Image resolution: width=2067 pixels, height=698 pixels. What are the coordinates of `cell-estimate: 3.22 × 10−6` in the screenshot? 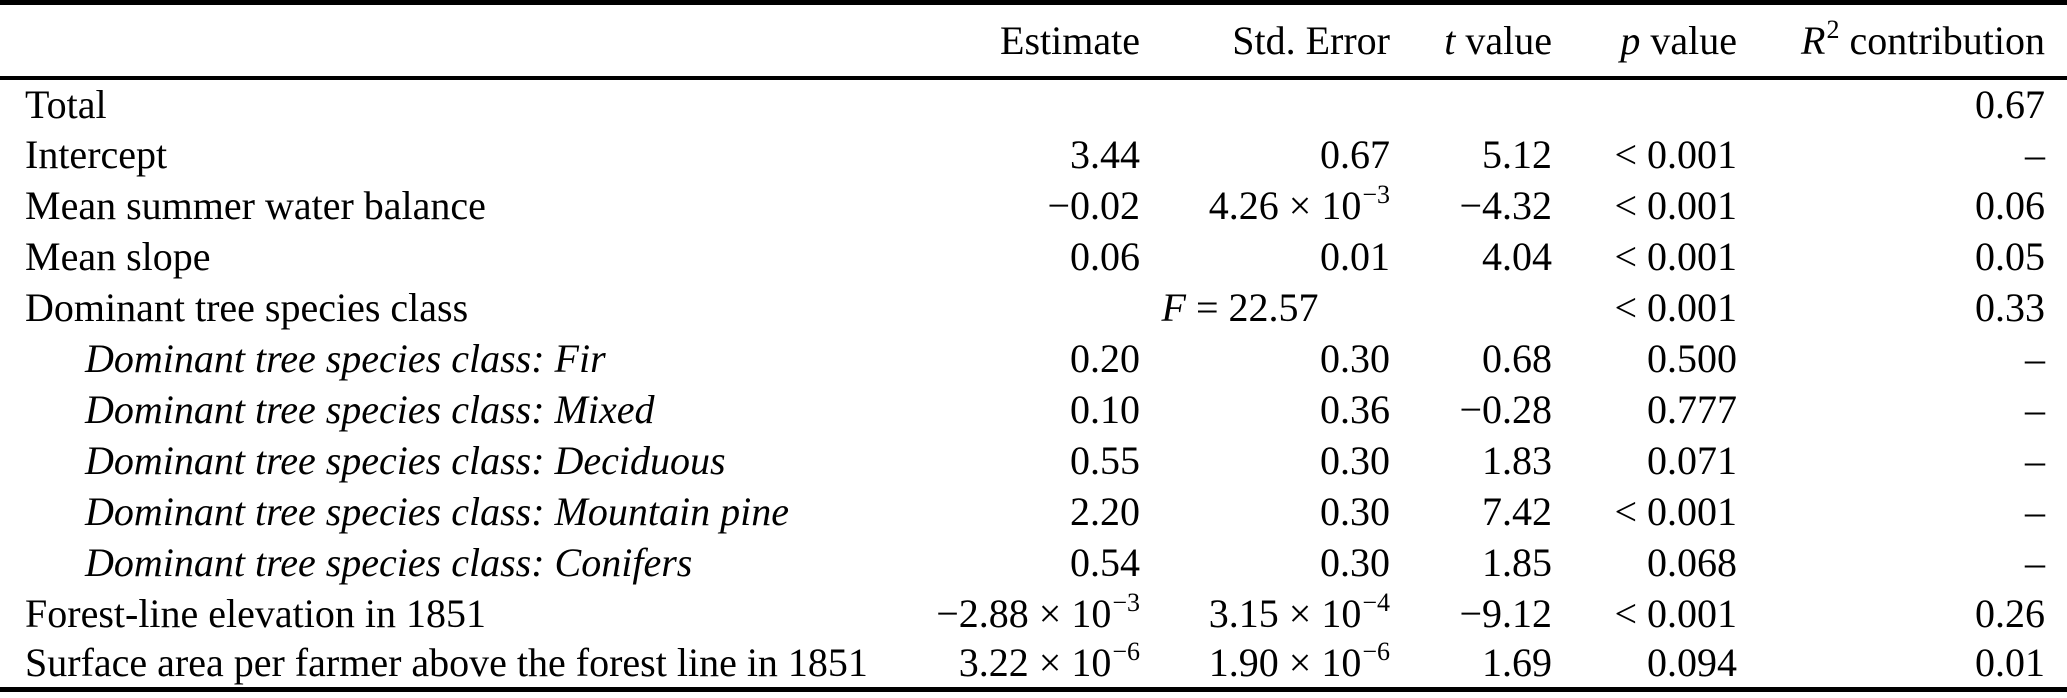 It's located at (1000, 664).